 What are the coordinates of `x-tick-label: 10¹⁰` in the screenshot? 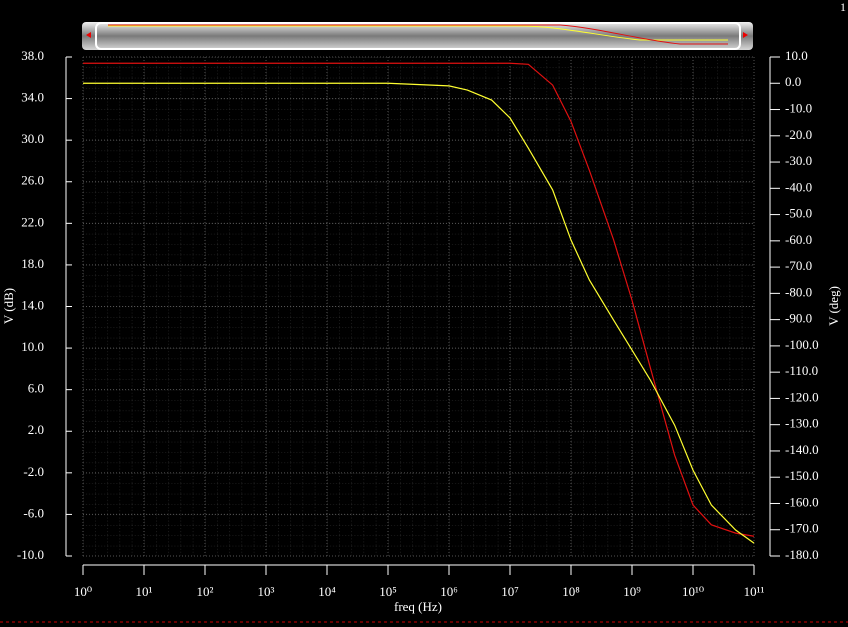 It's located at (693, 591).